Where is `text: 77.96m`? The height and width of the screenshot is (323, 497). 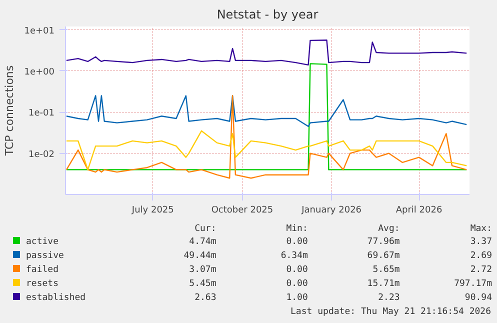 text: 77.96m is located at coordinates (383, 242).